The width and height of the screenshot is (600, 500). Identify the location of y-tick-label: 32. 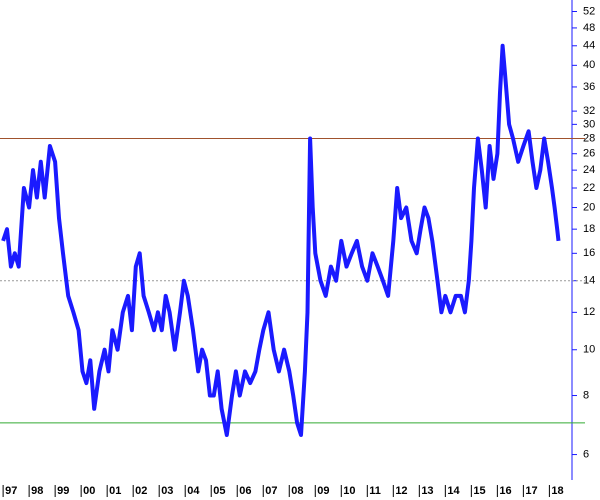
(589, 111).